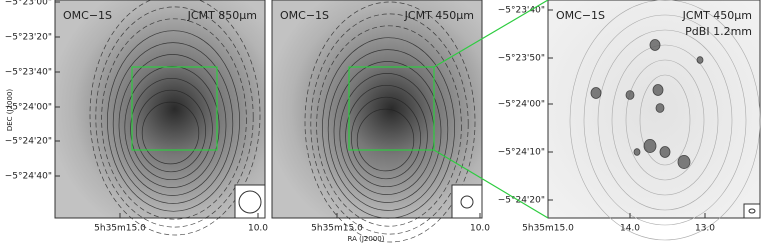 The width and height of the screenshot is (763, 249). I want to click on y-tick-label: −5°24'10", so click(521, 153).